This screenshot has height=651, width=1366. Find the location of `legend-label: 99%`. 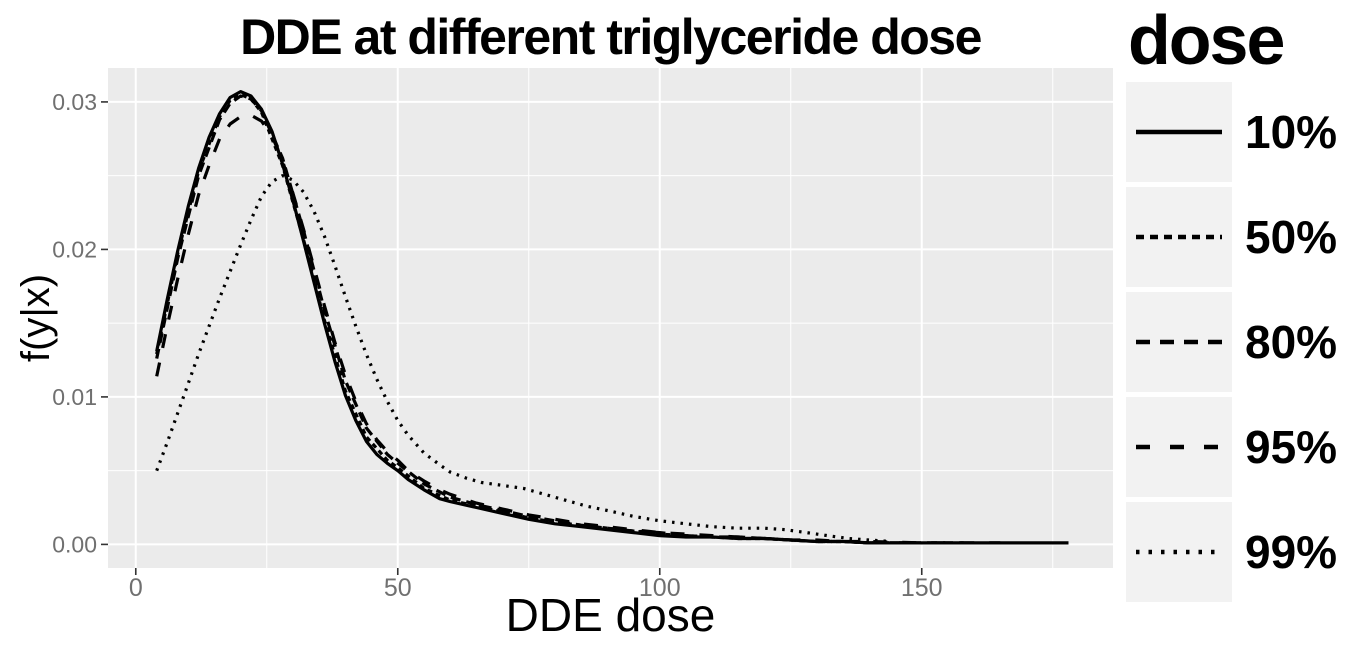

legend-label: 99% is located at coordinates (1291, 552).